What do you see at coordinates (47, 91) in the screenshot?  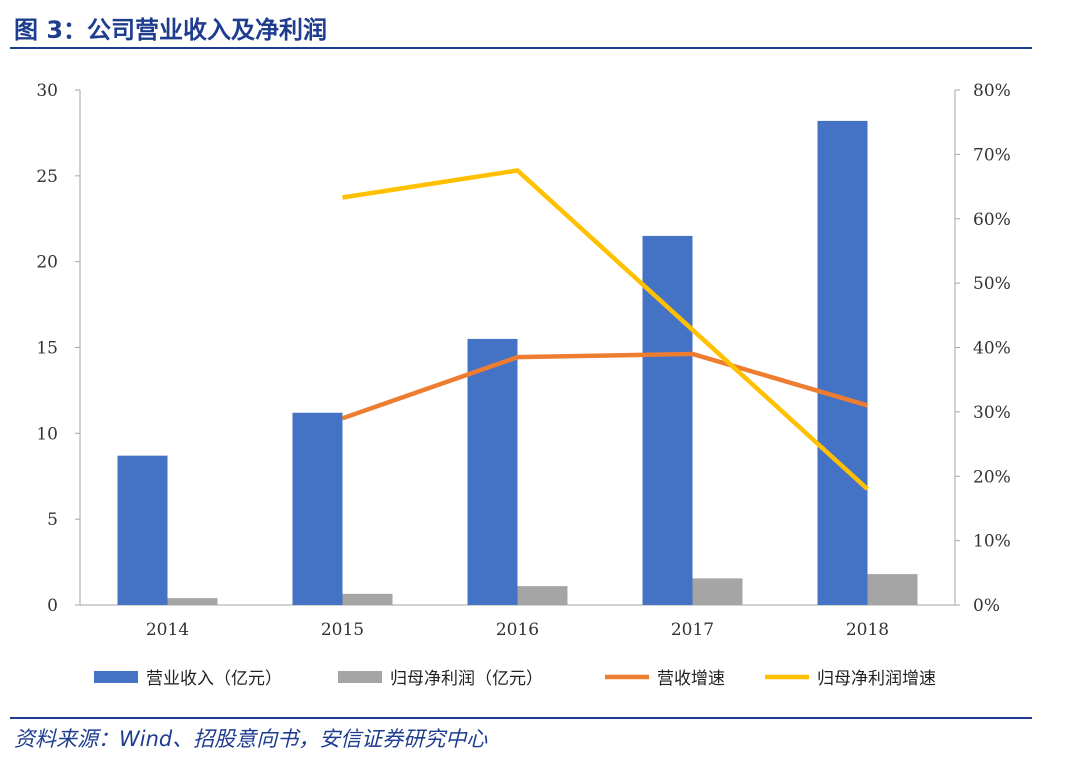 I see `left-tick-label: 30` at bounding box center [47, 91].